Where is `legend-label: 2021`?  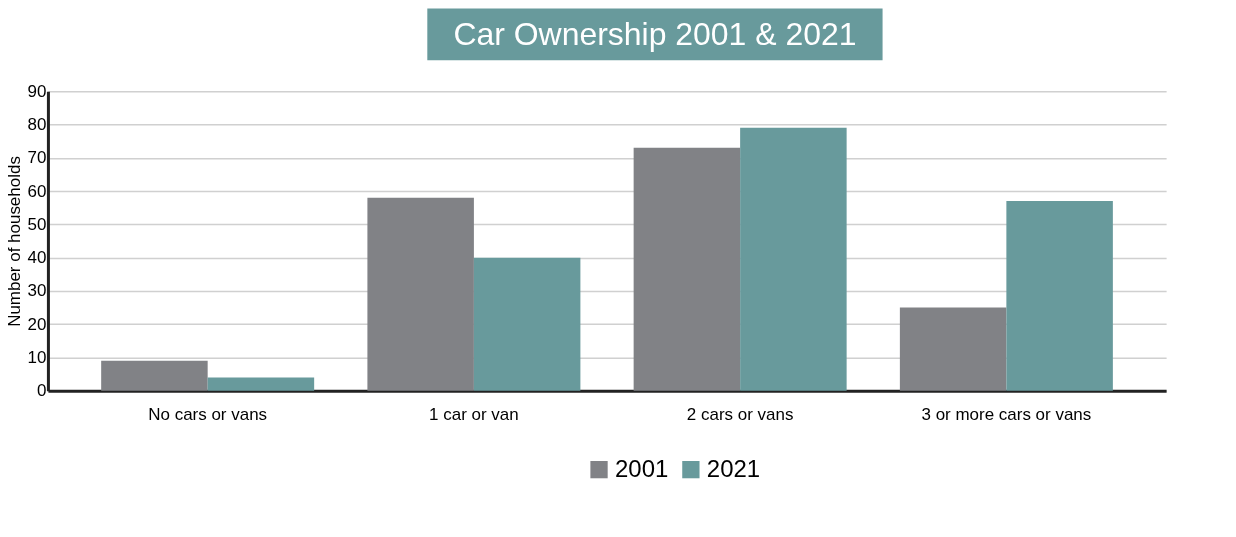
legend-label: 2021 is located at coordinates (733, 468).